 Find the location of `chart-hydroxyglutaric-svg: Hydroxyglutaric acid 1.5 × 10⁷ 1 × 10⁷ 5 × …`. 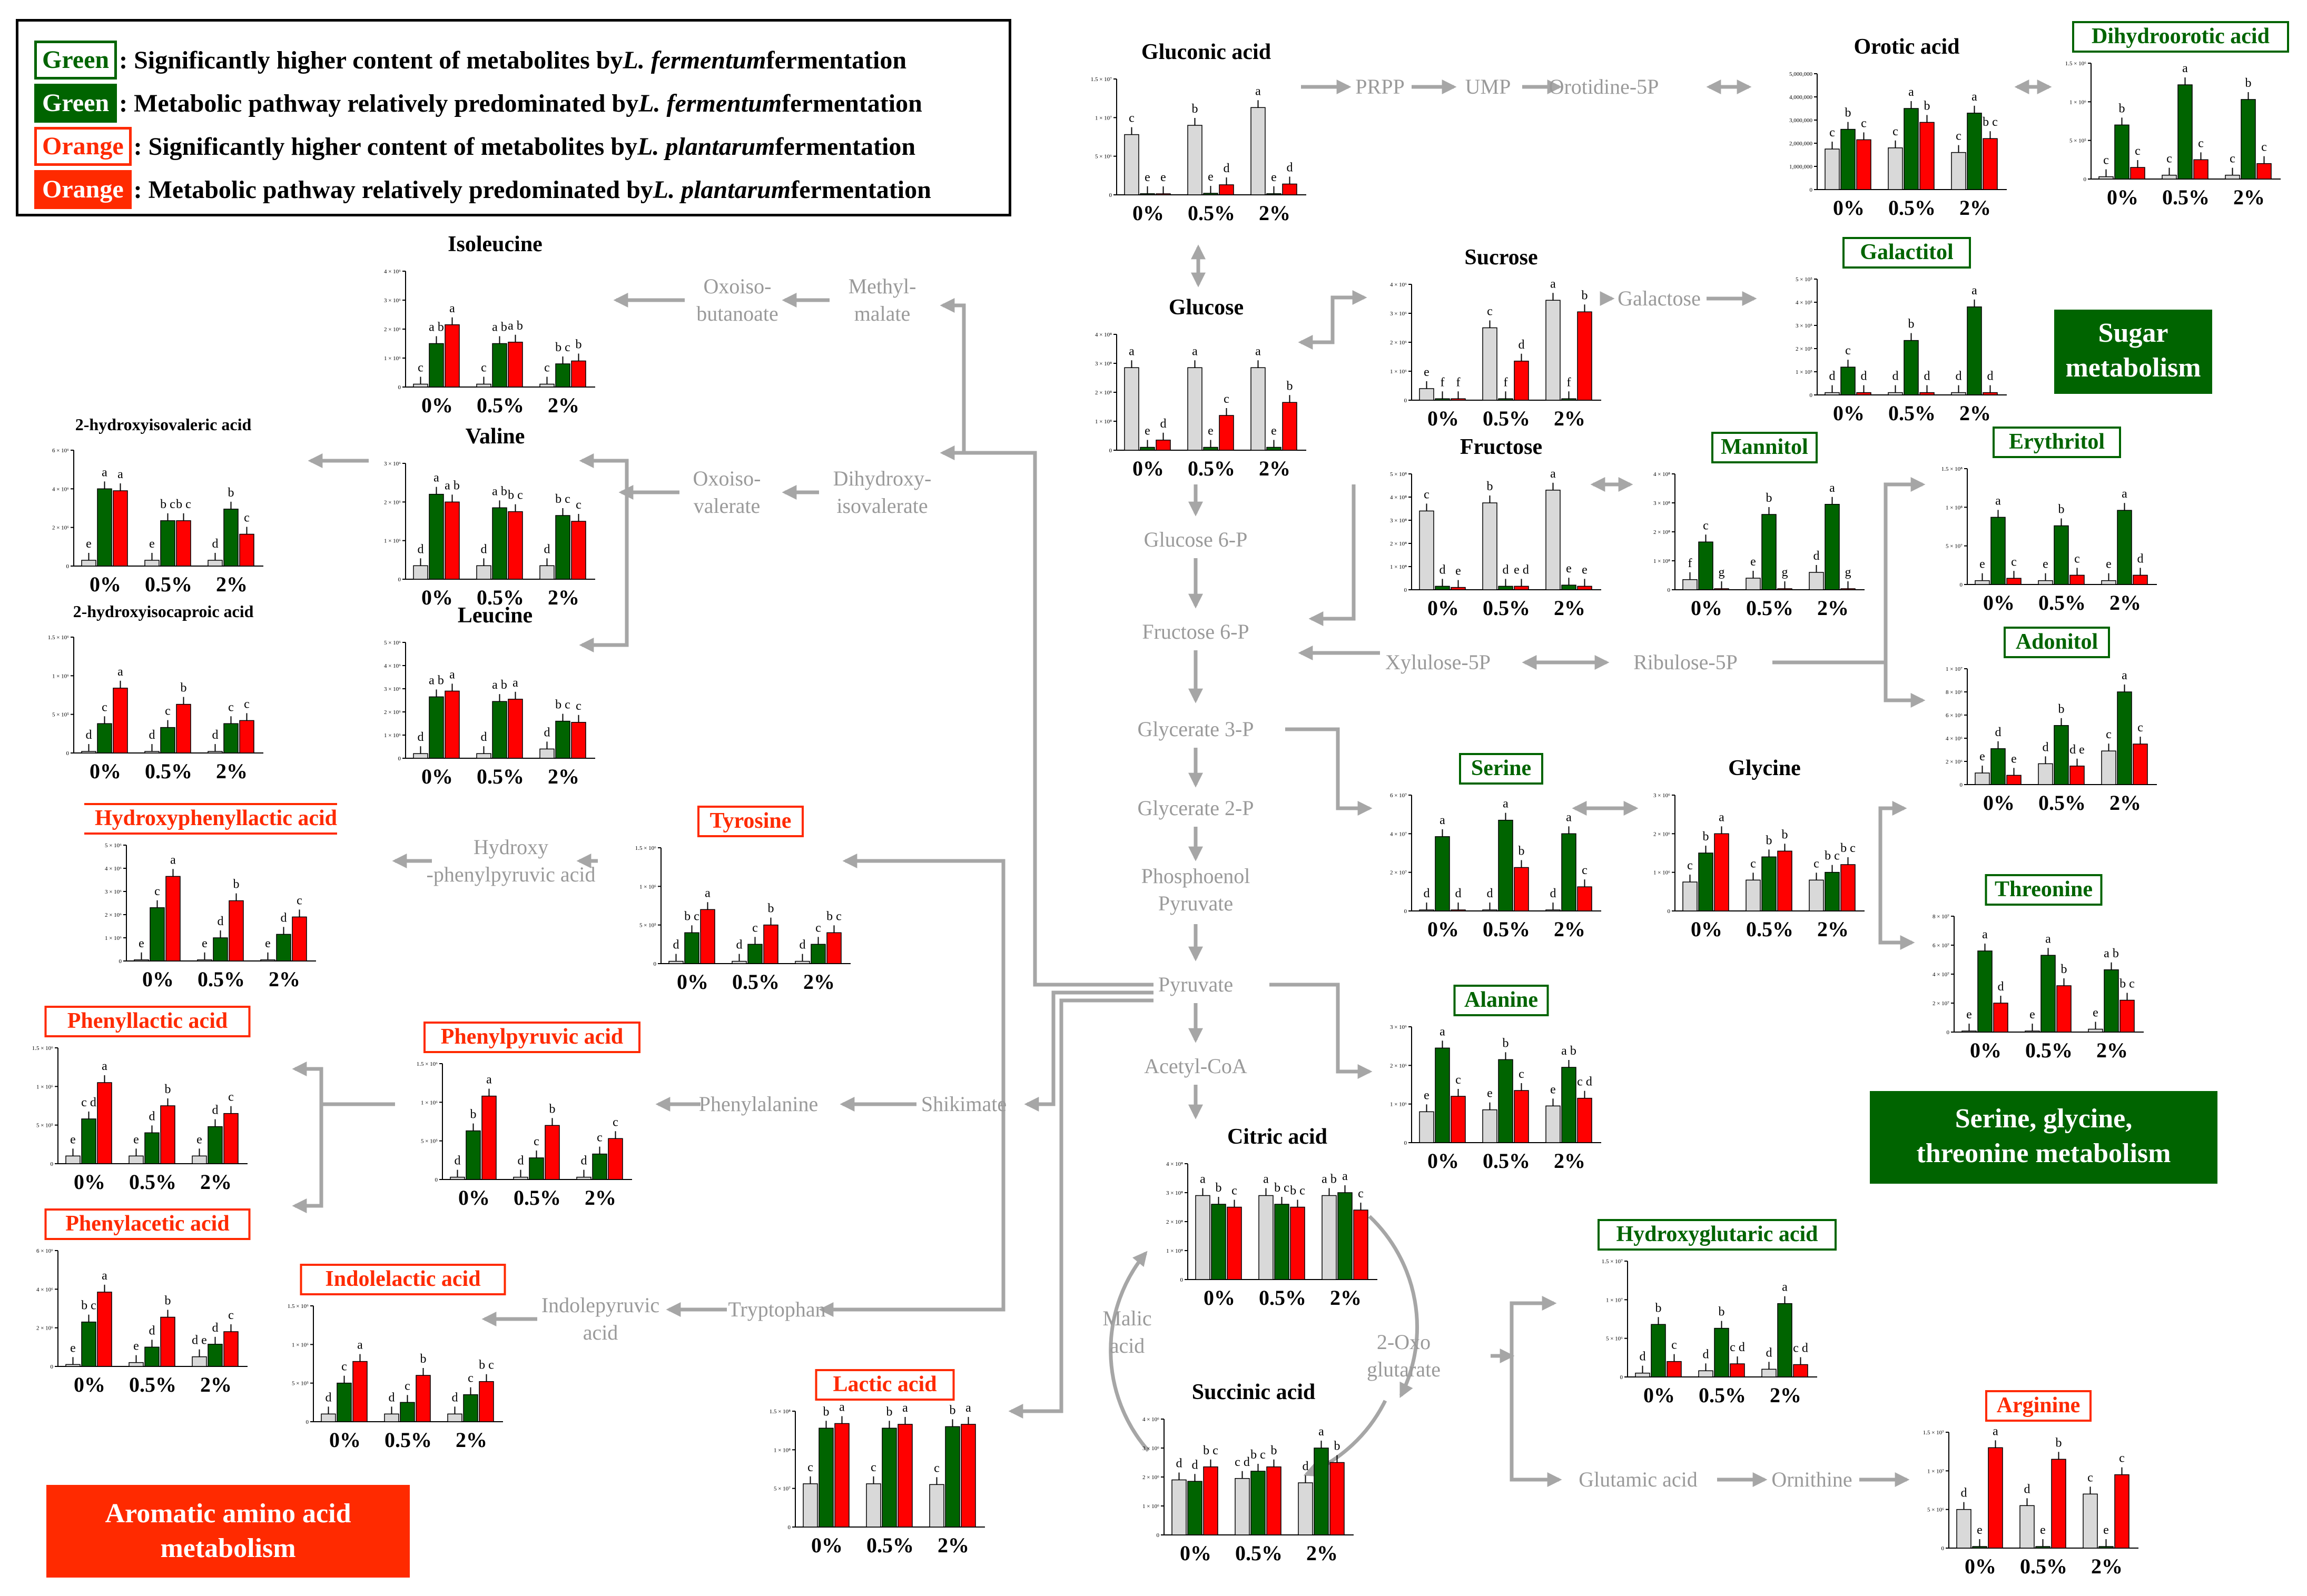

chart-hydroxyglutaric-svg: Hydroxyglutaric acid 1.5 × 10⁷ 1 × 10⁷ 5 × … is located at coordinates (1717, 1313).